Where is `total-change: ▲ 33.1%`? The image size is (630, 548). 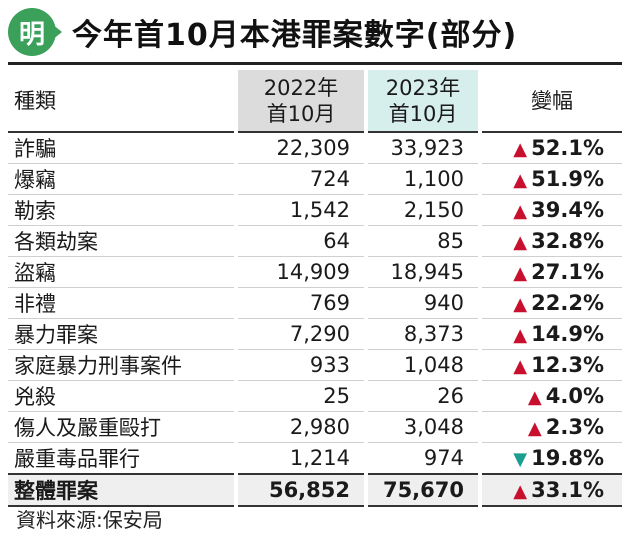
total-change: ▲ 33.1% is located at coordinates (550, 490).